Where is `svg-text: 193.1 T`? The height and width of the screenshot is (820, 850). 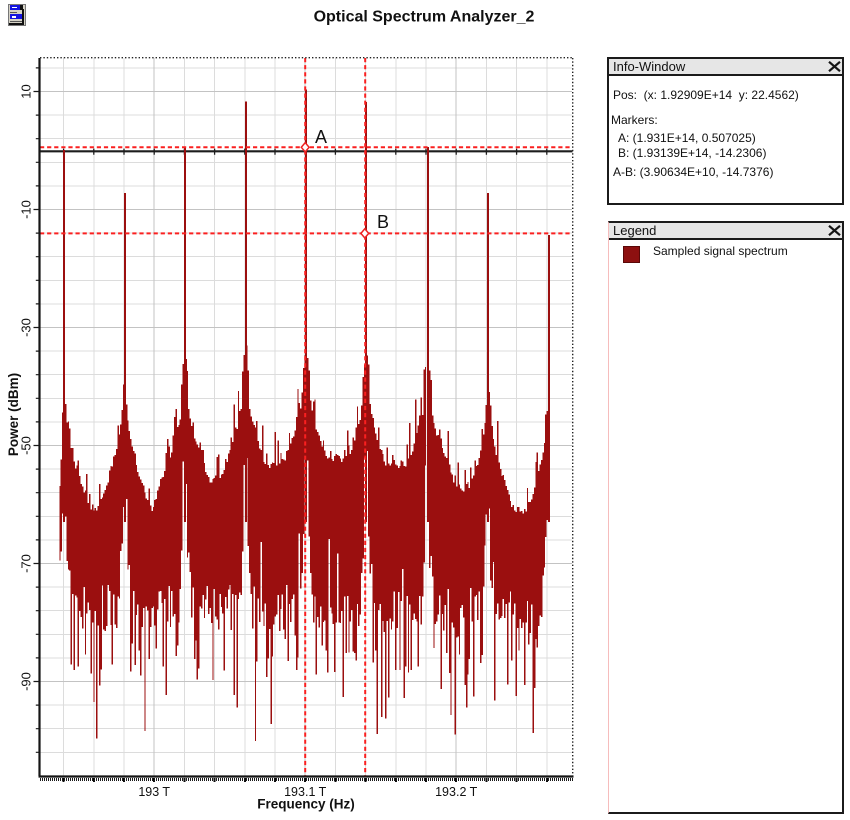 svg-text: 193.1 T is located at coordinates (305, 792).